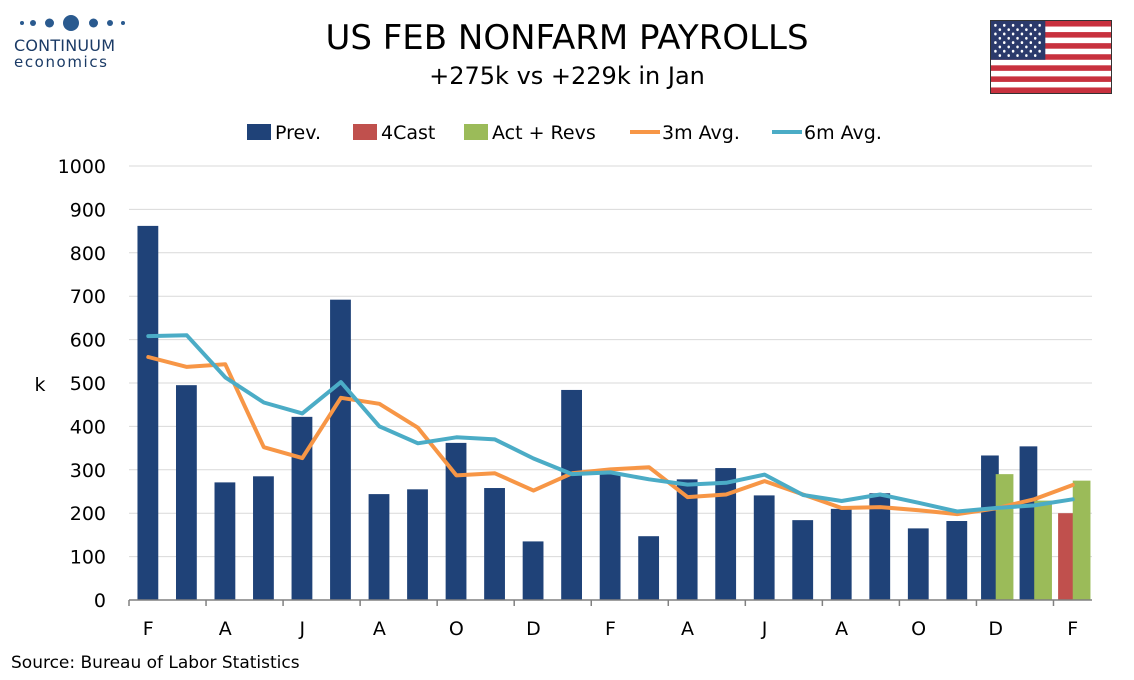 This screenshot has height=680, width=1134. Describe the element at coordinates (365, 132) in the screenshot. I see `legend-forecast-swatch` at that location.